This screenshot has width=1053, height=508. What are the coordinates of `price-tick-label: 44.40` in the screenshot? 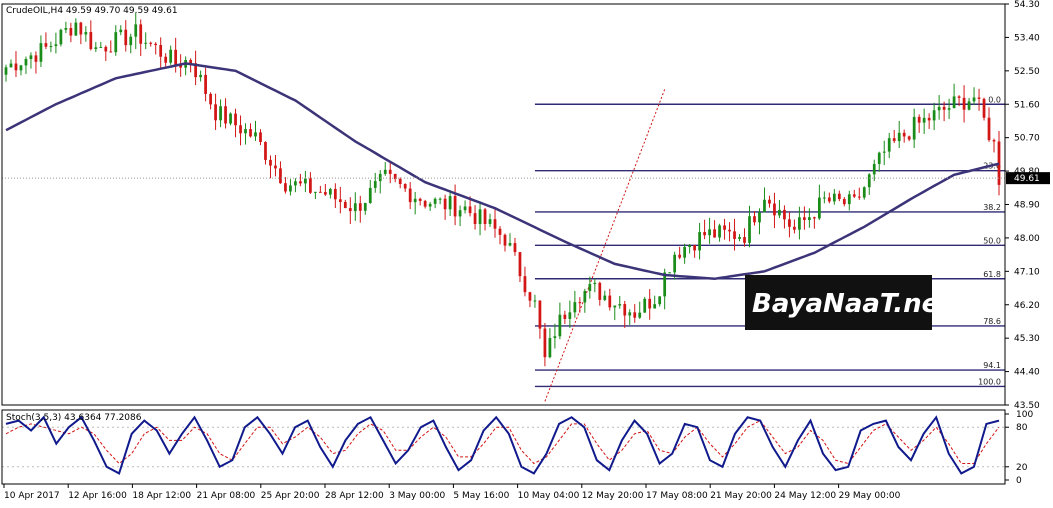 It's located at (1027, 373).